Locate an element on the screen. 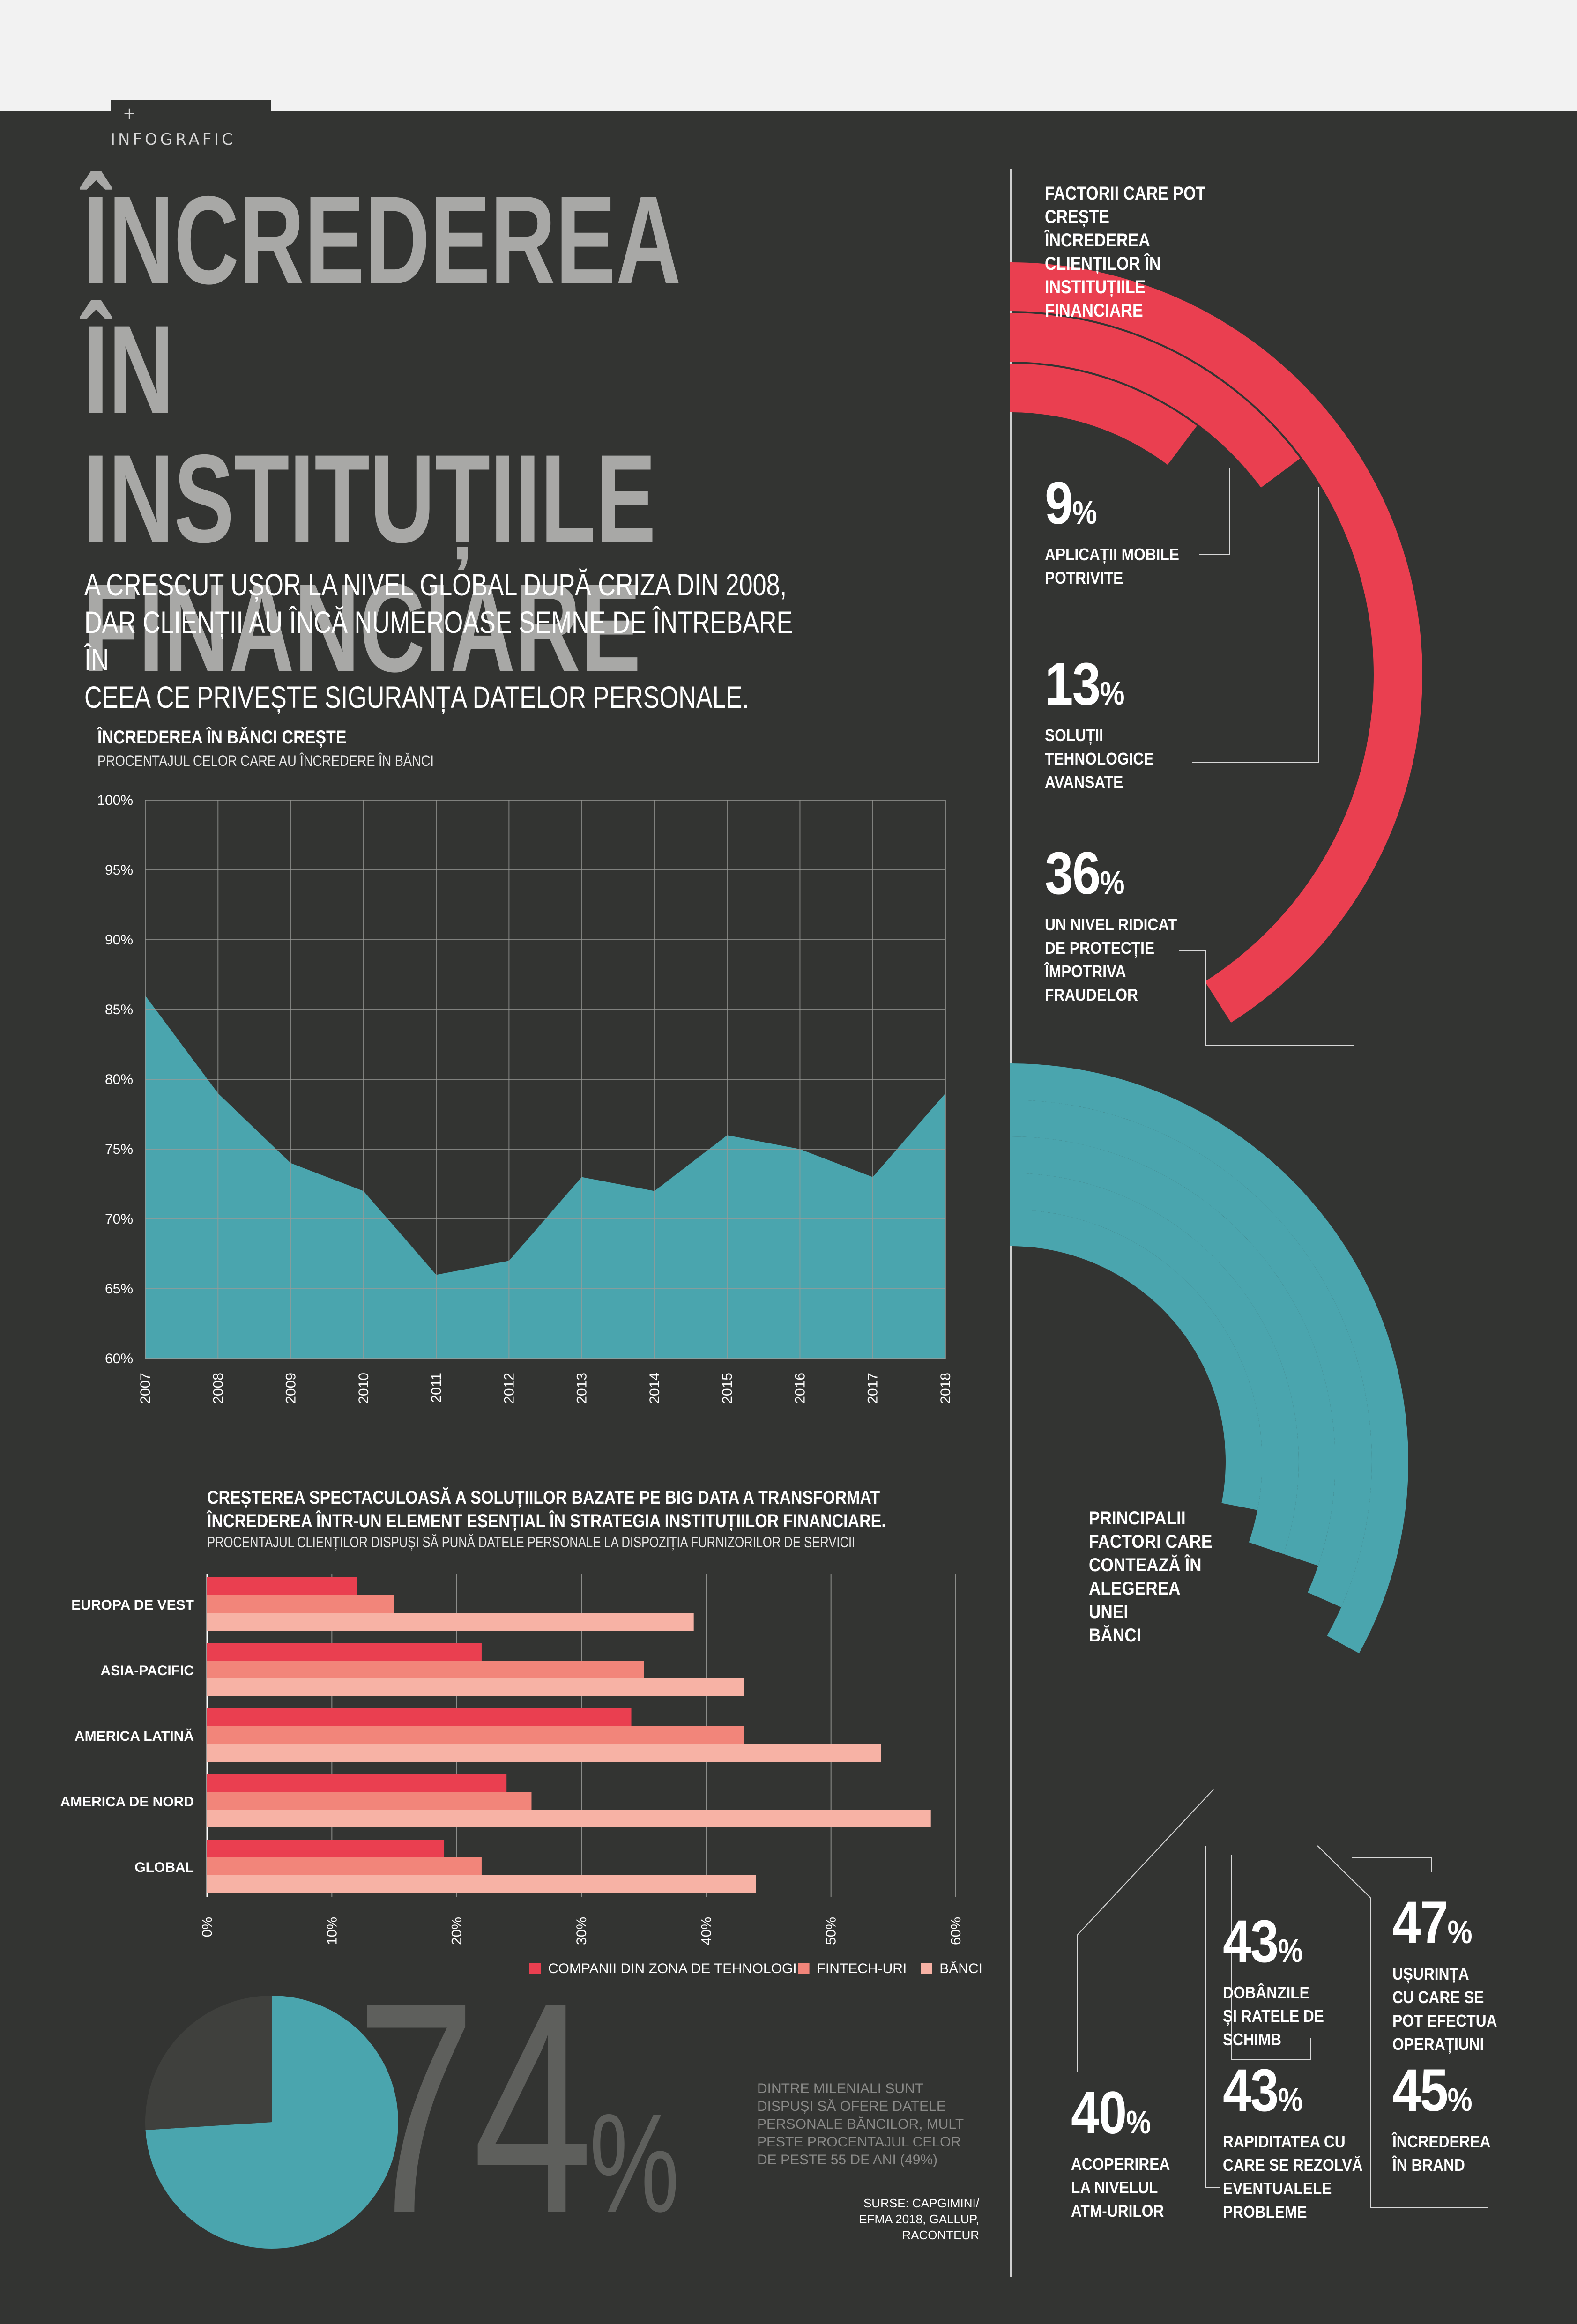 Image resolution: width=1577 pixels, height=2324 pixels. bar-category-label: AMERICA DE NORD is located at coordinates (127, 1802).